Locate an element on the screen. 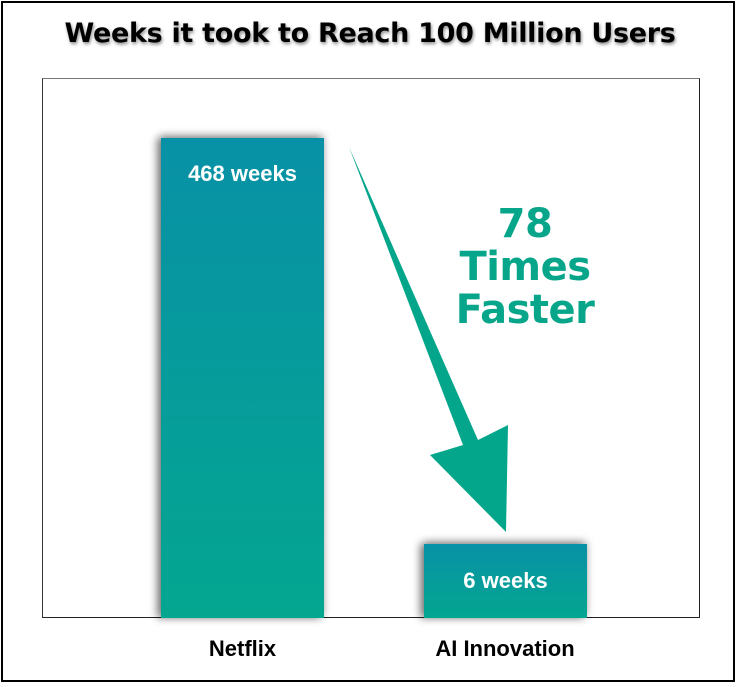 This screenshot has height=687, width=740. bar-ai-innovation: 6 weeks is located at coordinates (505, 581).